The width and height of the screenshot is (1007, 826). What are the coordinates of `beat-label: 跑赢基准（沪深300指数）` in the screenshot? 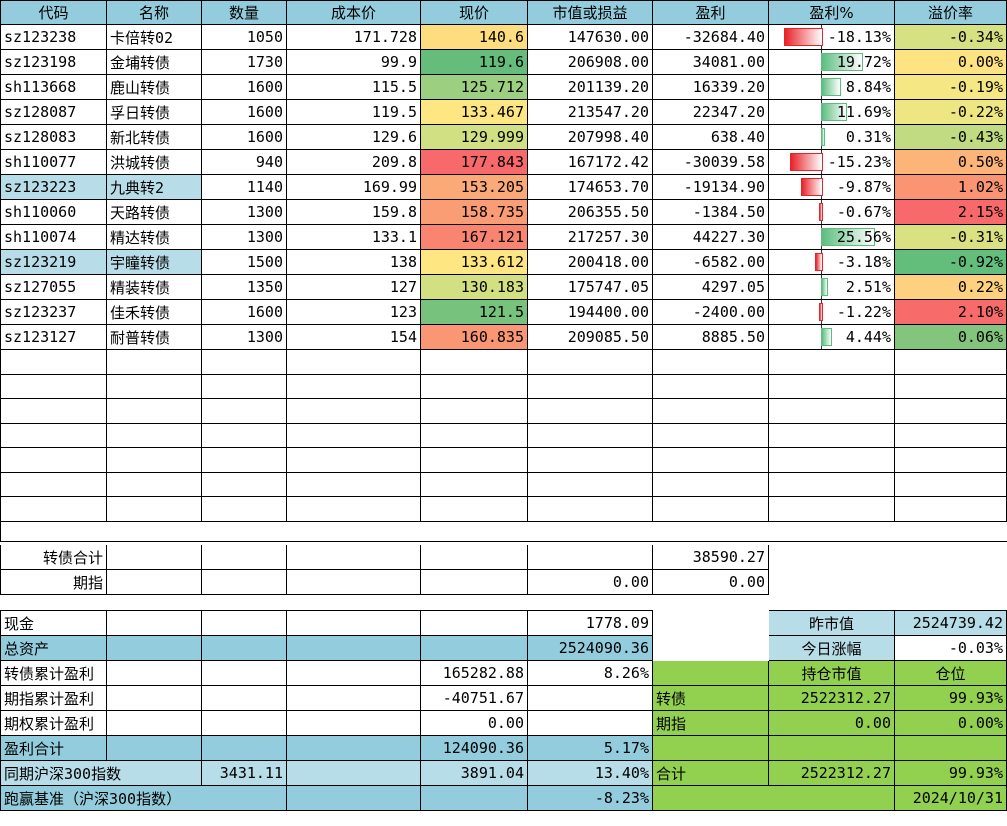 It's located at (143, 798).